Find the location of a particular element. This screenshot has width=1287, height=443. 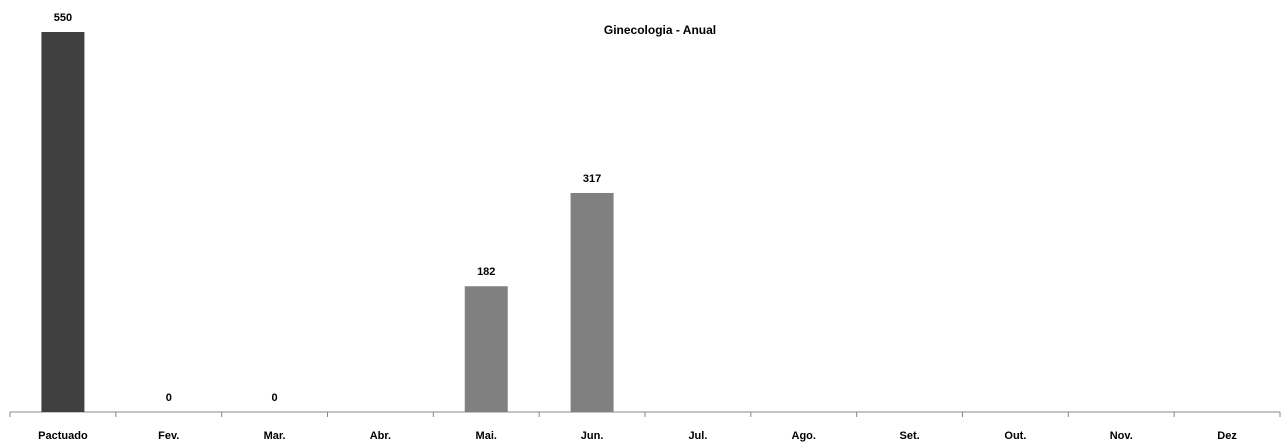

x-tick-label: Out. is located at coordinates (1015, 436).